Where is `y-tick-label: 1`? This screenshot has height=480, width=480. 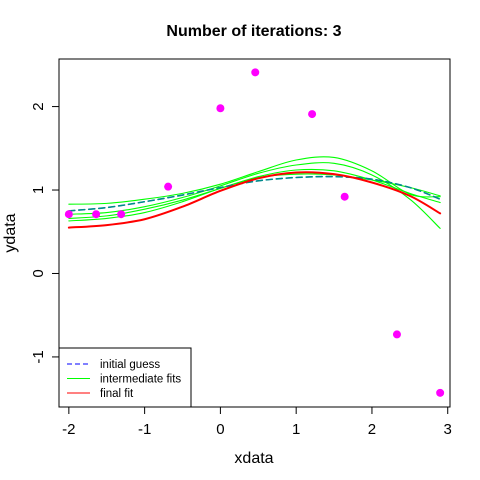
y-tick-label: 1 is located at coordinates (38, 190).